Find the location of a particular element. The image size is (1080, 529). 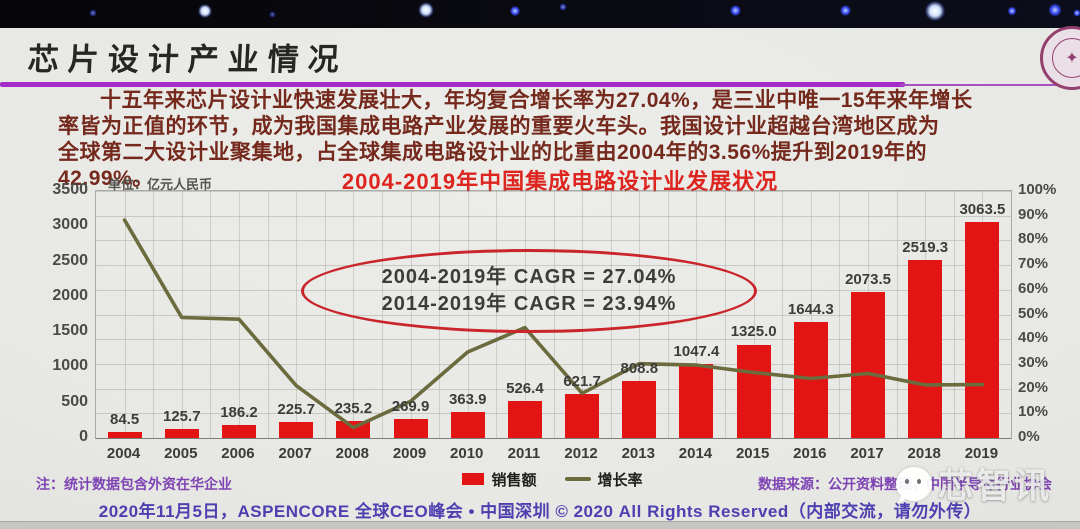

watermark: 芯智讯 is located at coordinates (974, 483).